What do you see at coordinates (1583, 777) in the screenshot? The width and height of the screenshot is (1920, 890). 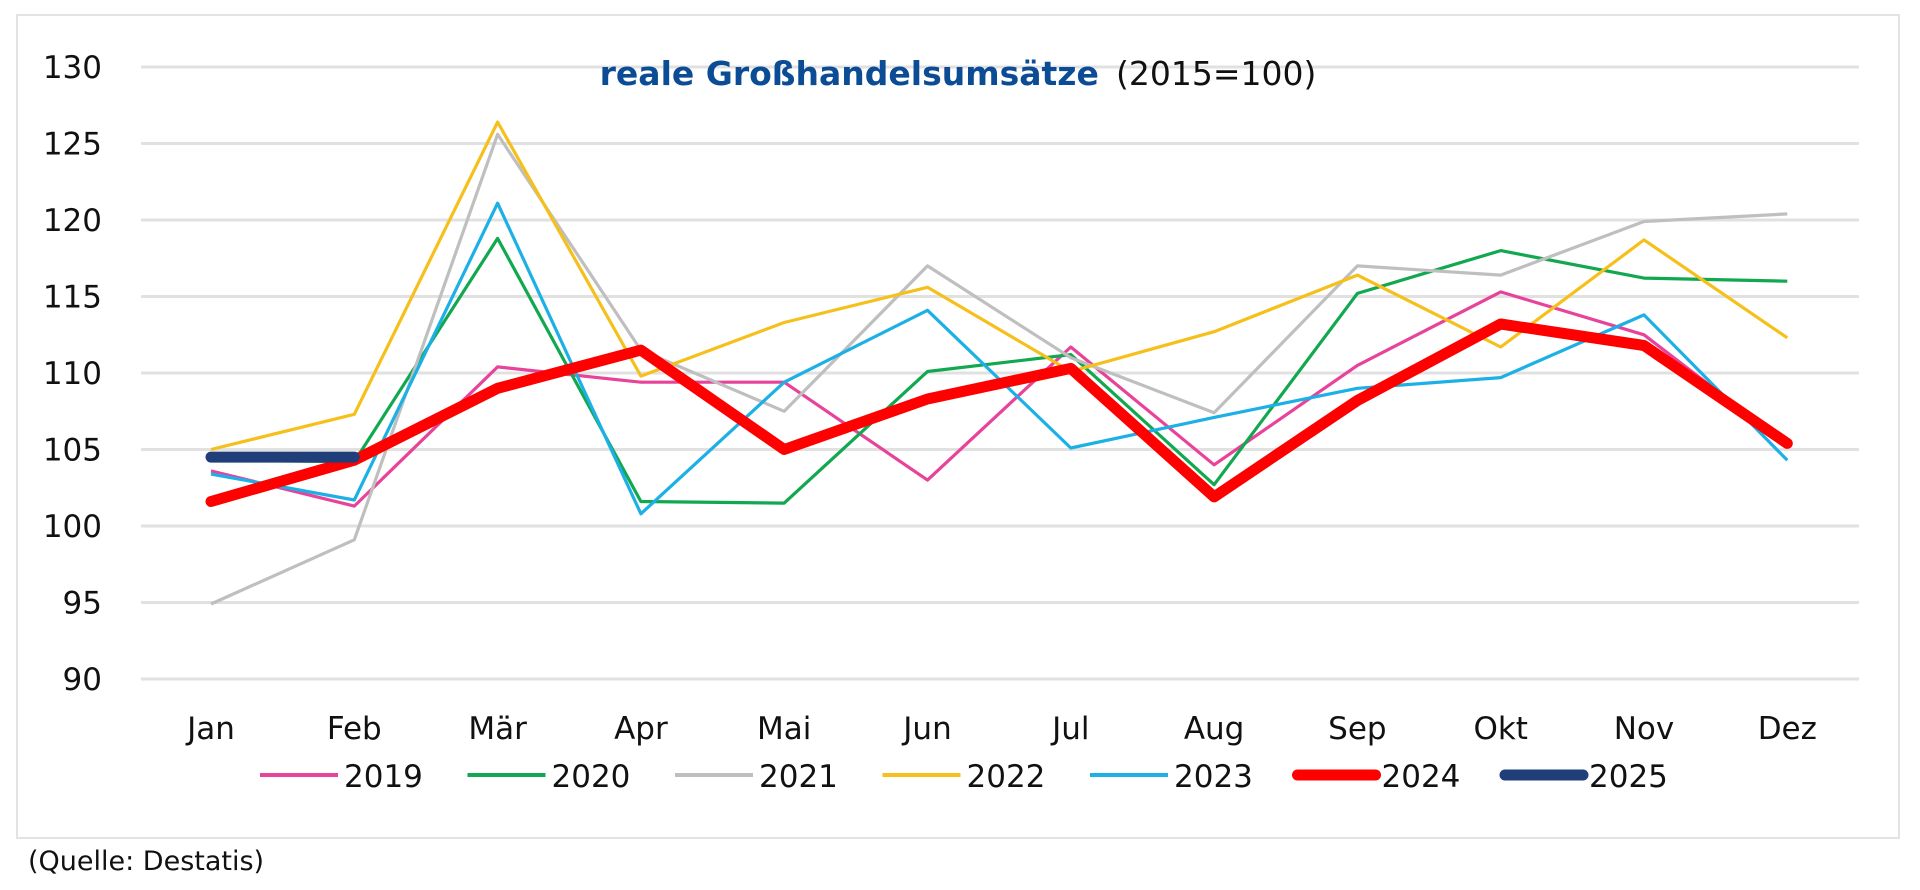 I see `legend-item-2025: 2025` at bounding box center [1583, 777].